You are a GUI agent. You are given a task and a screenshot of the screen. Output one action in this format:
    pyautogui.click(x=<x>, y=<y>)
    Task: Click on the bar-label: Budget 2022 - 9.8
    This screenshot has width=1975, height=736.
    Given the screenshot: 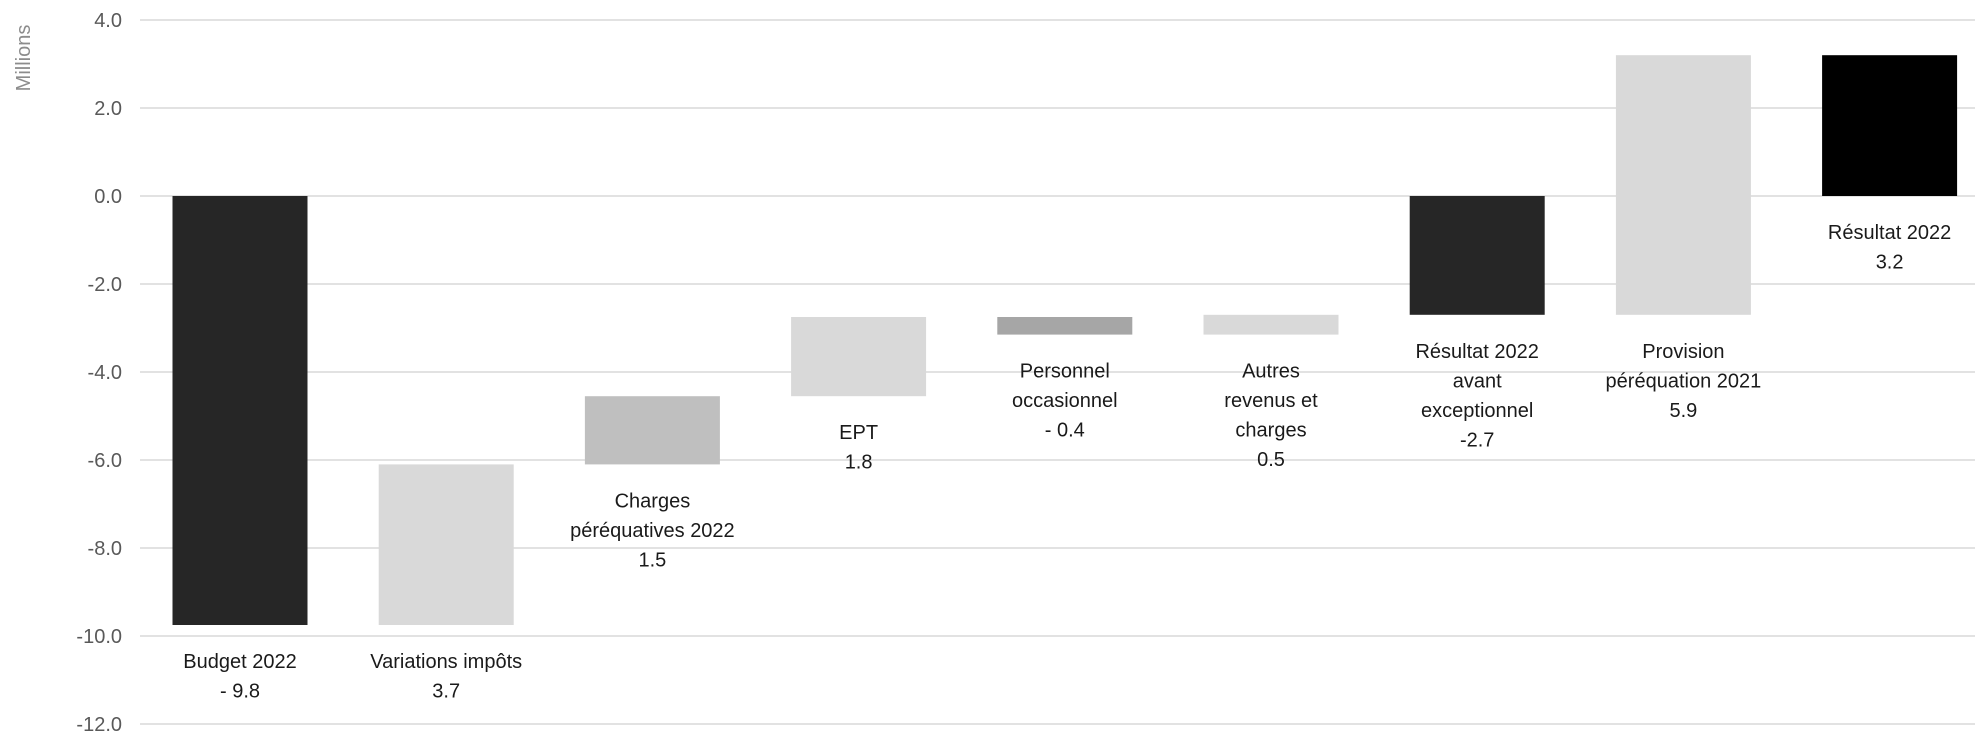 What is the action you would take?
    pyautogui.click(x=239, y=677)
    